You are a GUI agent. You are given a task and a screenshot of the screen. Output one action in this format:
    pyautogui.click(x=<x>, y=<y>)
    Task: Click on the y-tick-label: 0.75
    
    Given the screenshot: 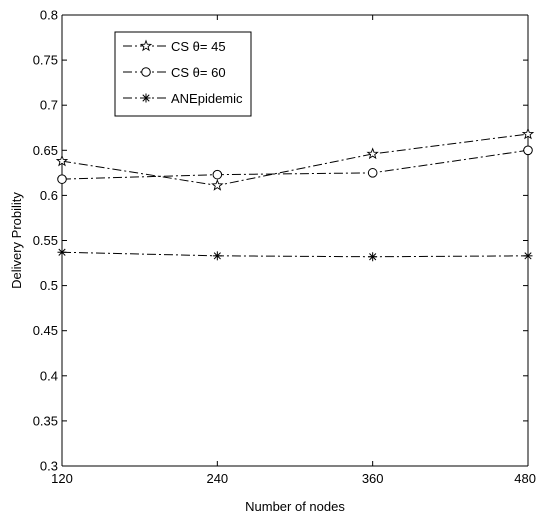 What is the action you would take?
    pyautogui.click(x=45, y=60)
    